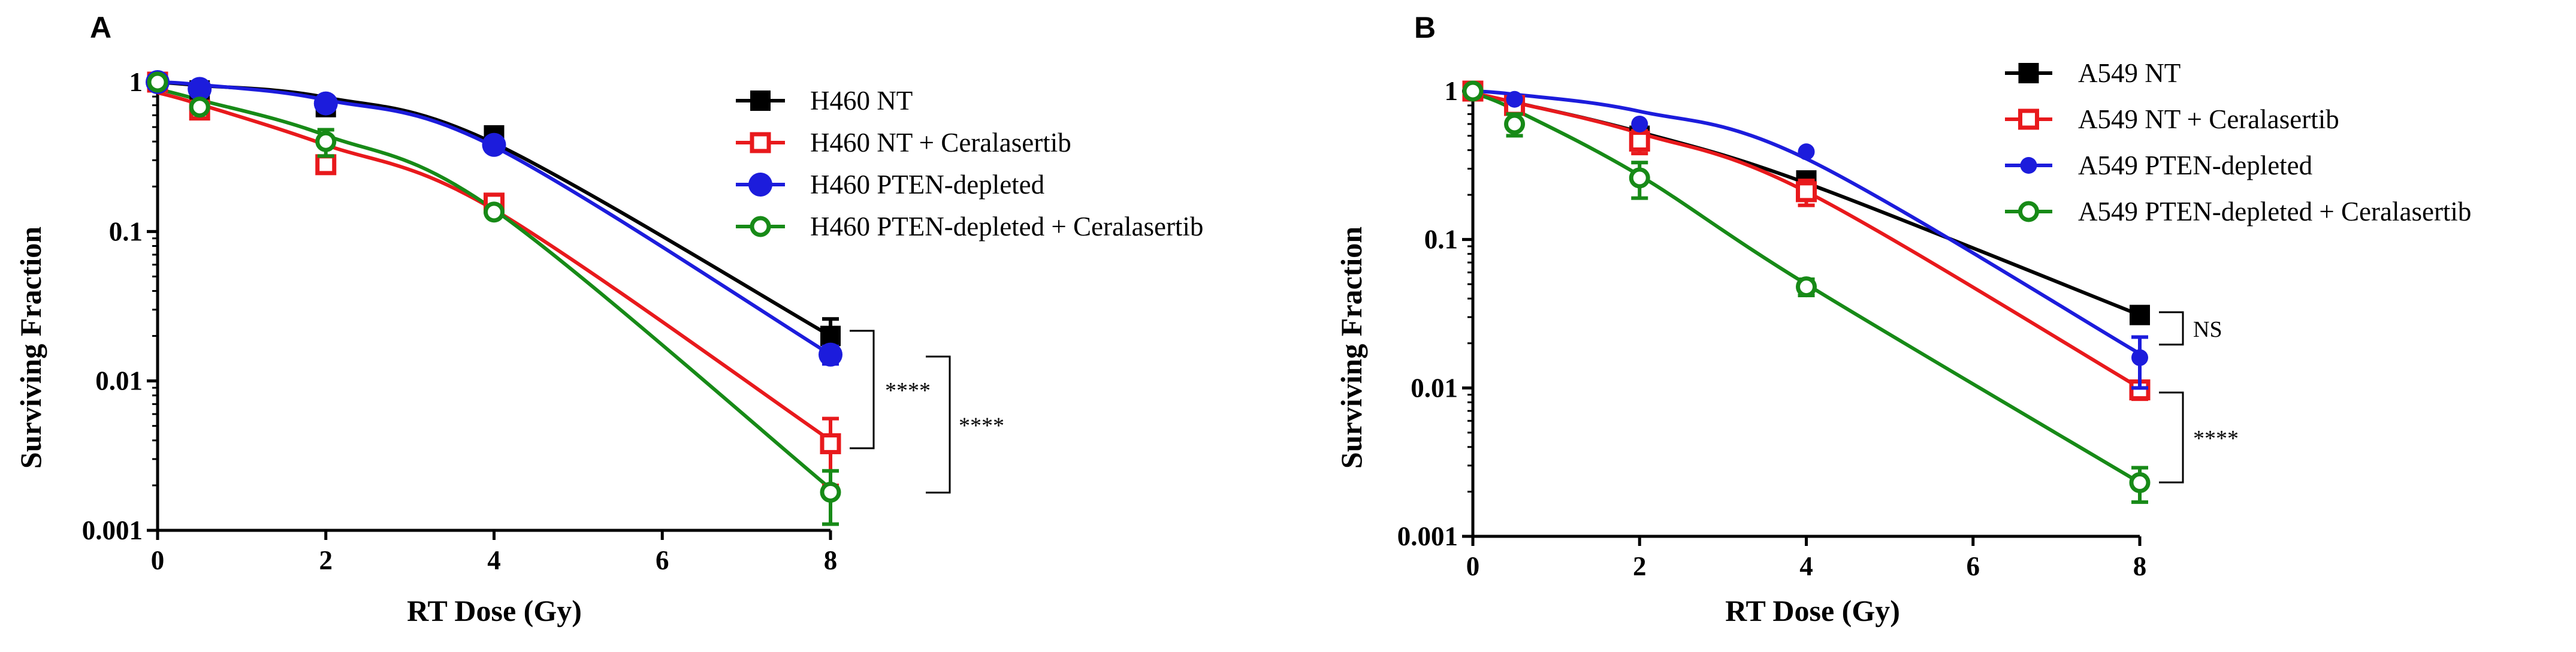 Image resolution: width=2576 pixels, height=652 pixels. I want to click on legend-label: A549 PTEN-depleted, so click(2195, 165).